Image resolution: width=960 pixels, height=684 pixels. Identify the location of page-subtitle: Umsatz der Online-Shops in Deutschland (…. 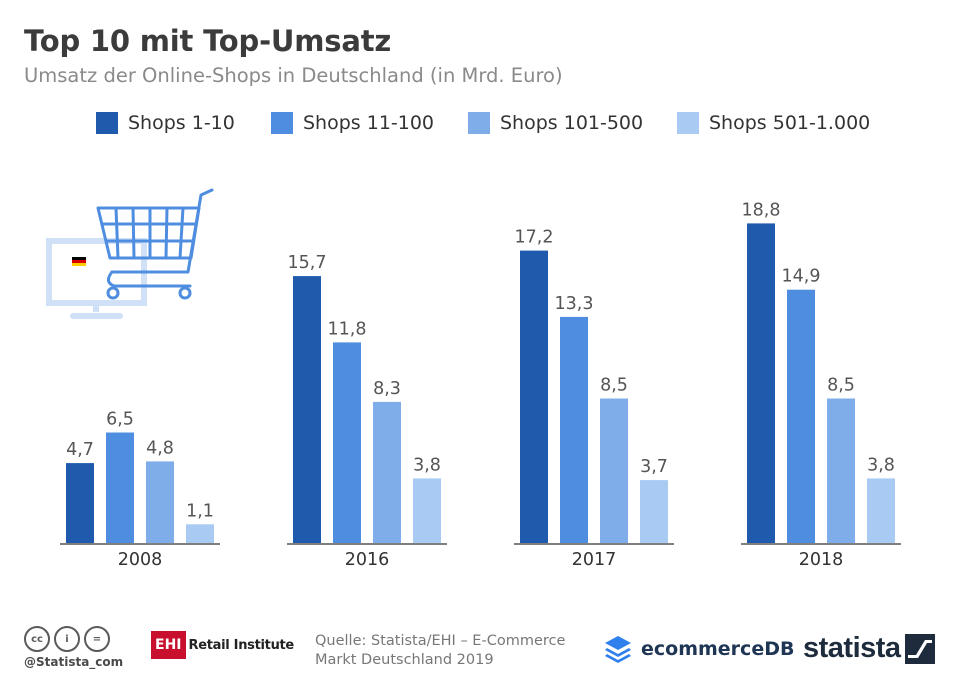
(293, 75).